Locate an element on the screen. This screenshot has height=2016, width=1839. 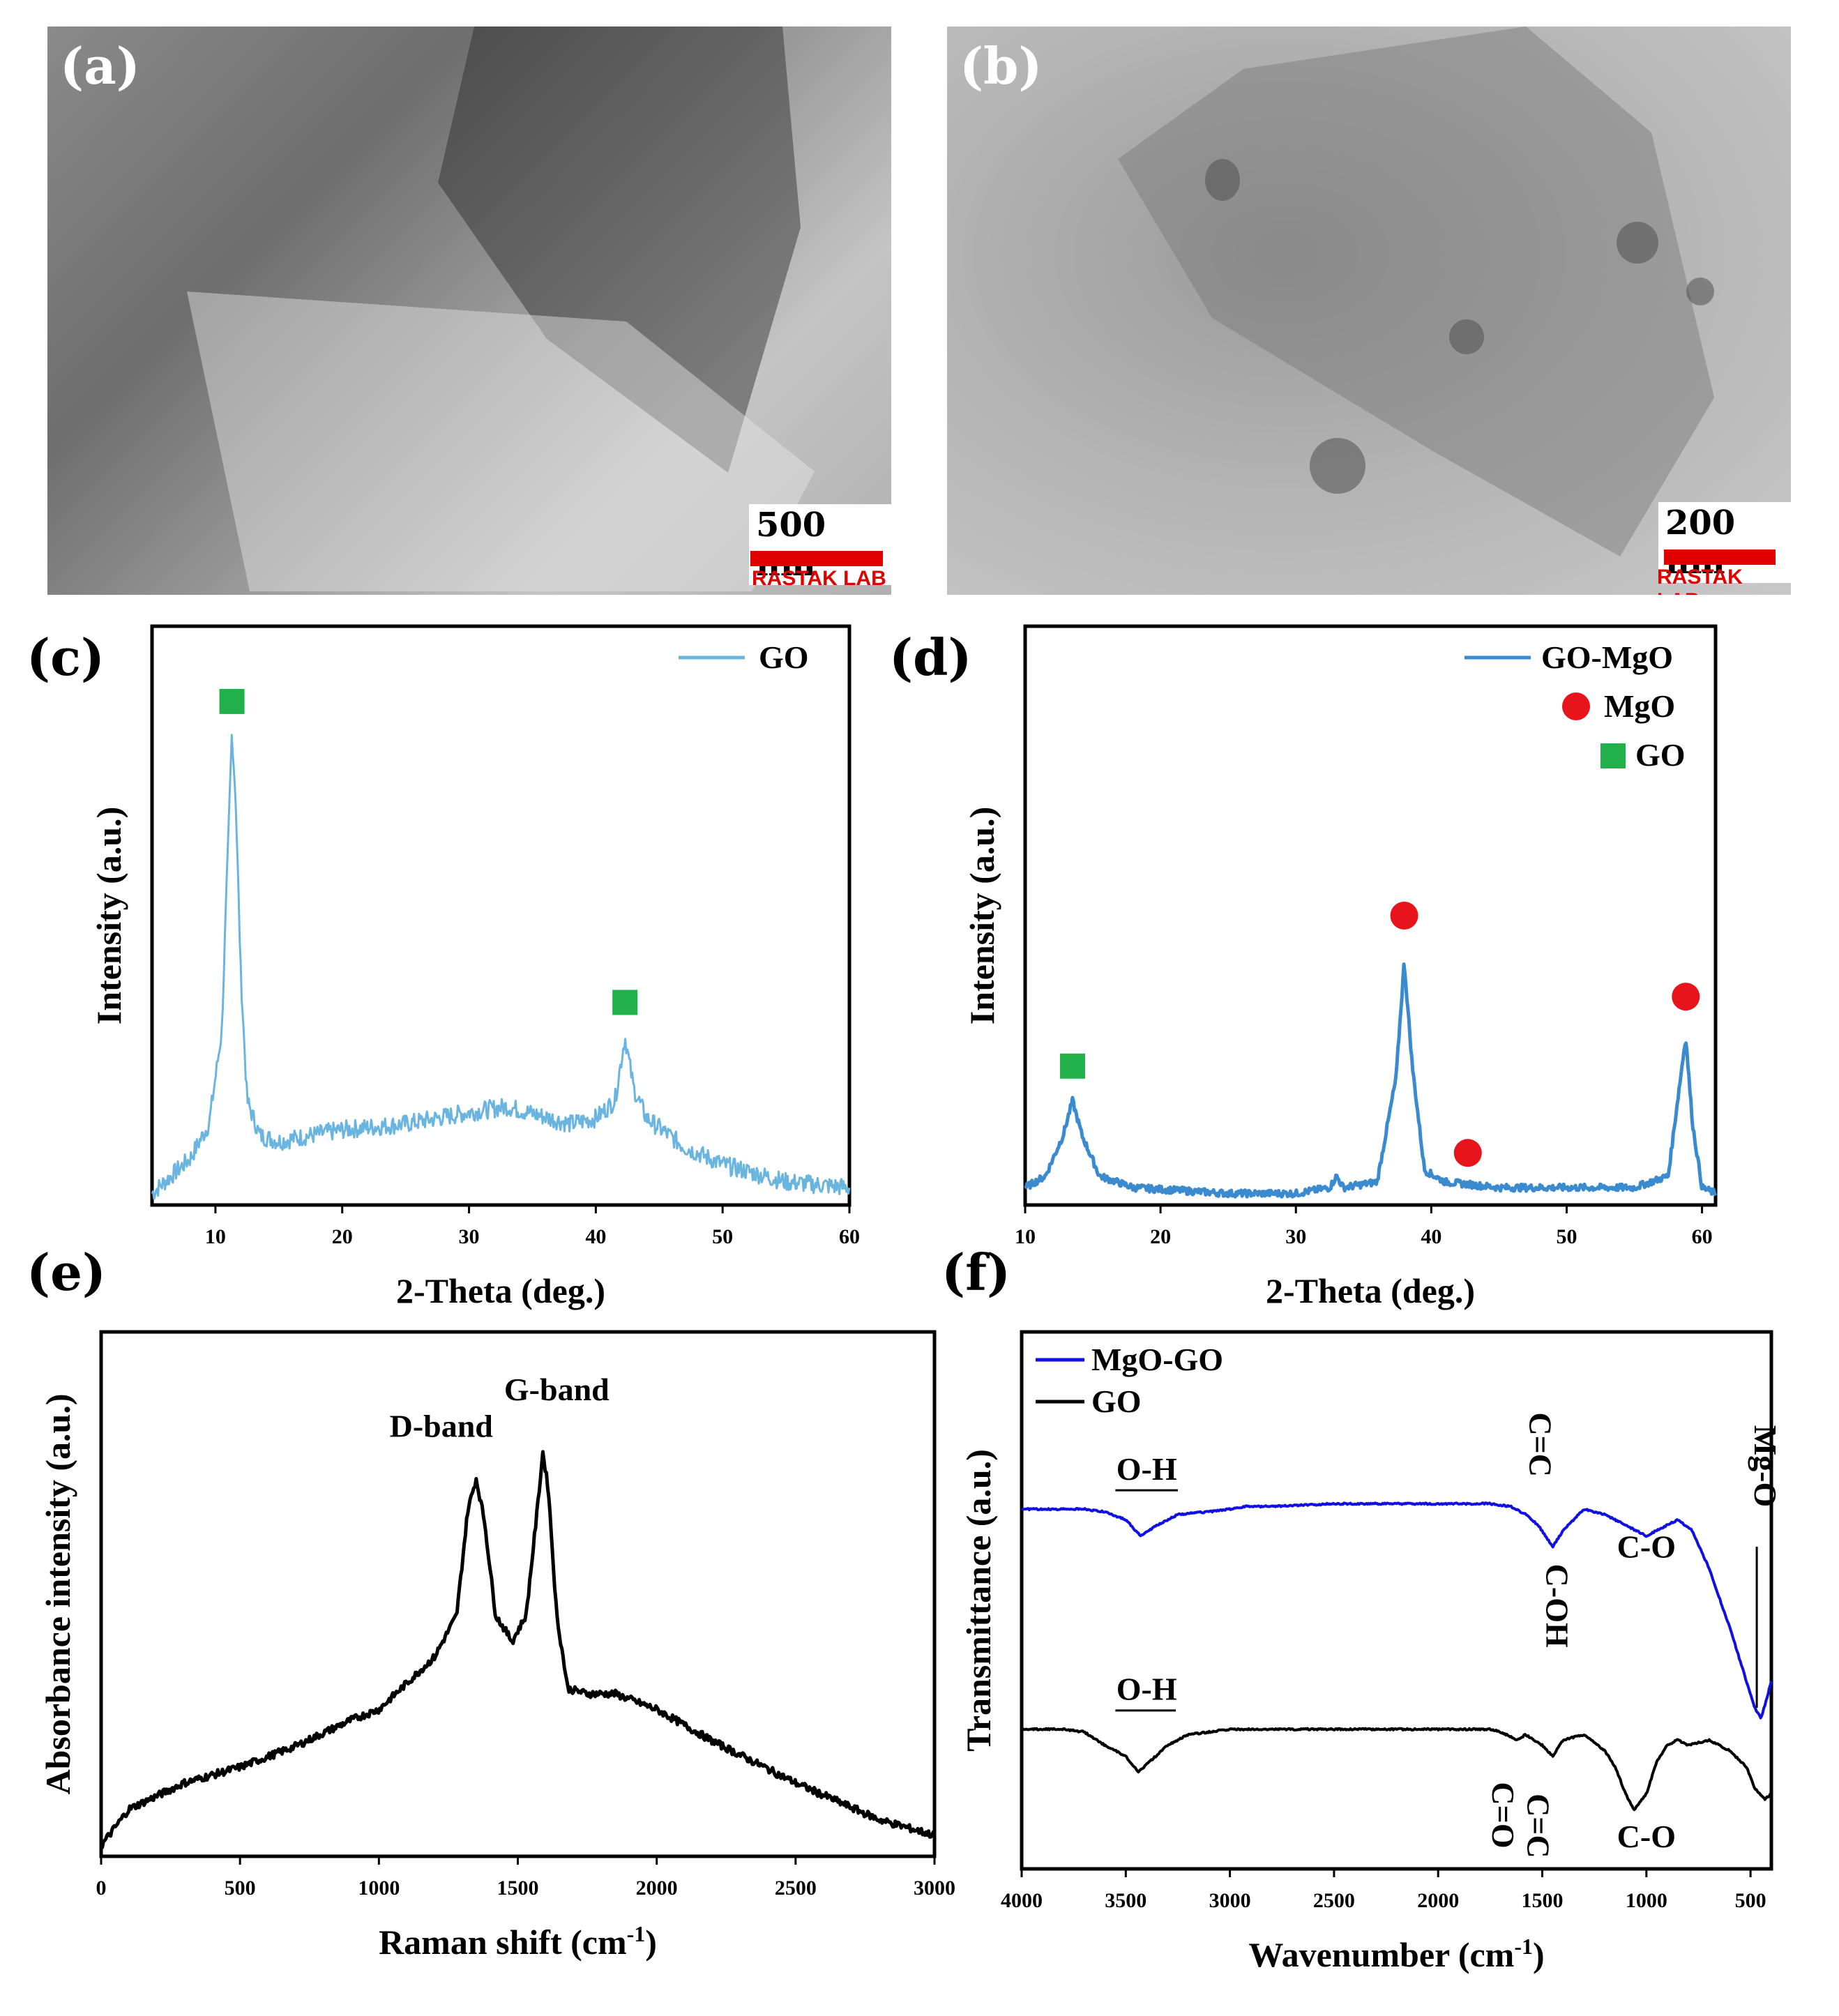
plot-frame-f is located at coordinates (1396, 1600).